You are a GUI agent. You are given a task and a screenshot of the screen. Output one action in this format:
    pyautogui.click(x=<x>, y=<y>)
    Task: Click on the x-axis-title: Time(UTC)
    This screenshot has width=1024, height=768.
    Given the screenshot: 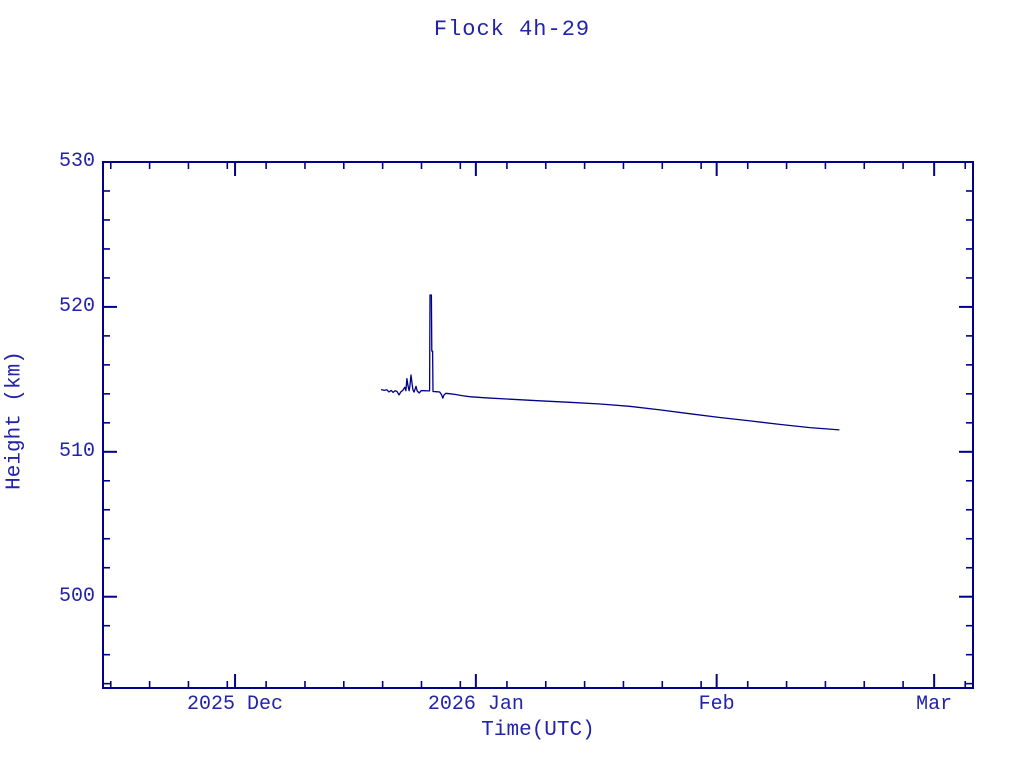 What is the action you would take?
    pyautogui.click(x=538, y=730)
    